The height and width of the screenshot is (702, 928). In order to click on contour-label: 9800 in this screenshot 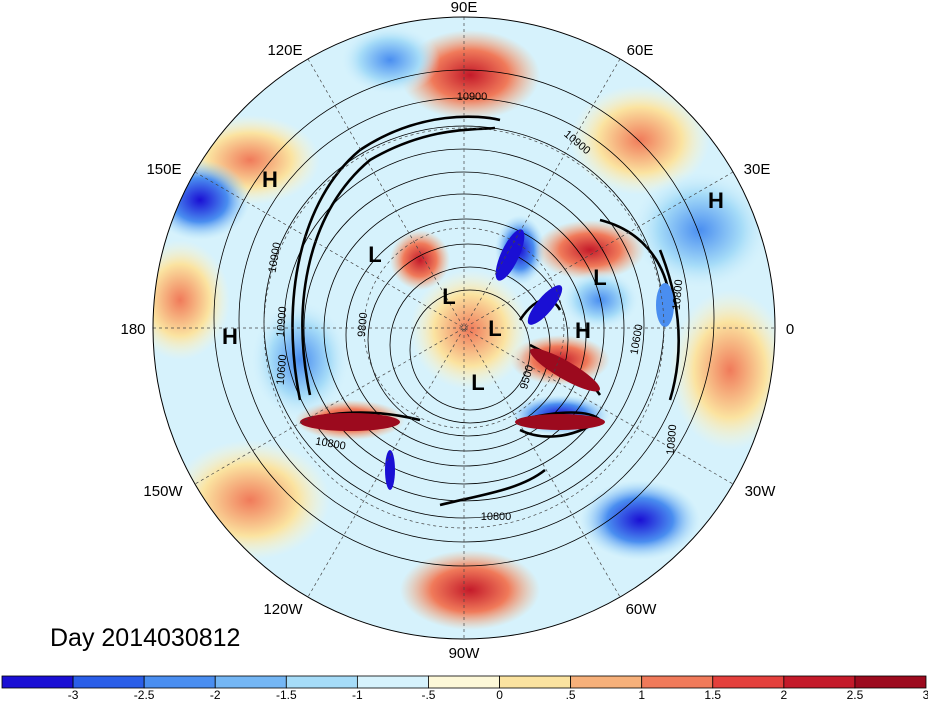, I will do `click(363, 324)`.